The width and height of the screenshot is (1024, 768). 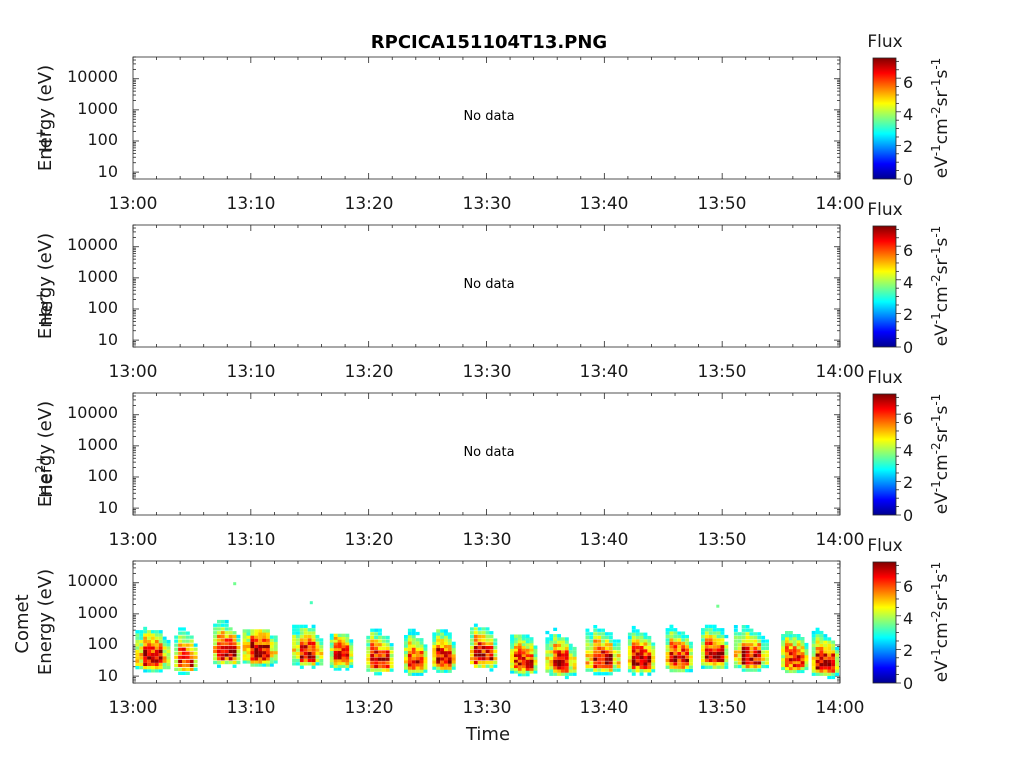 What do you see at coordinates (486, 118) in the screenshot?
I see `plot-area` at bounding box center [486, 118].